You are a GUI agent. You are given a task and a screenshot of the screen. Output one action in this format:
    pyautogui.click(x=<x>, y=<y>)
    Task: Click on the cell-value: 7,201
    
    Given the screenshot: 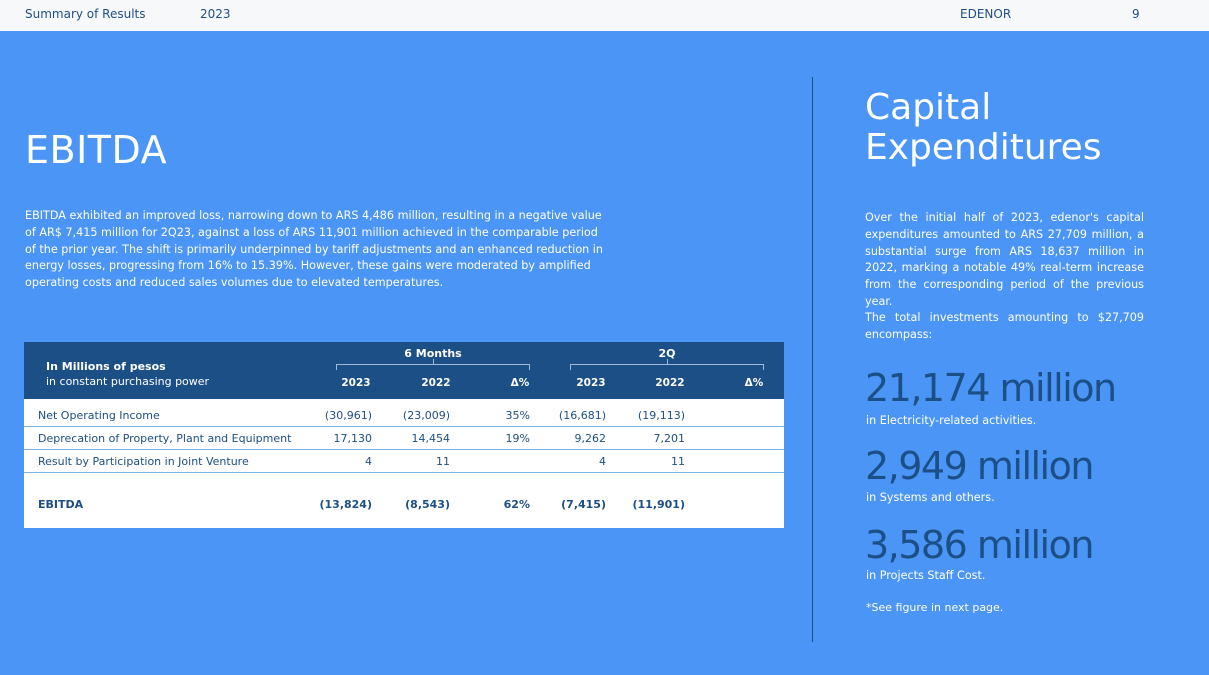 What is the action you would take?
    pyautogui.click(x=669, y=438)
    